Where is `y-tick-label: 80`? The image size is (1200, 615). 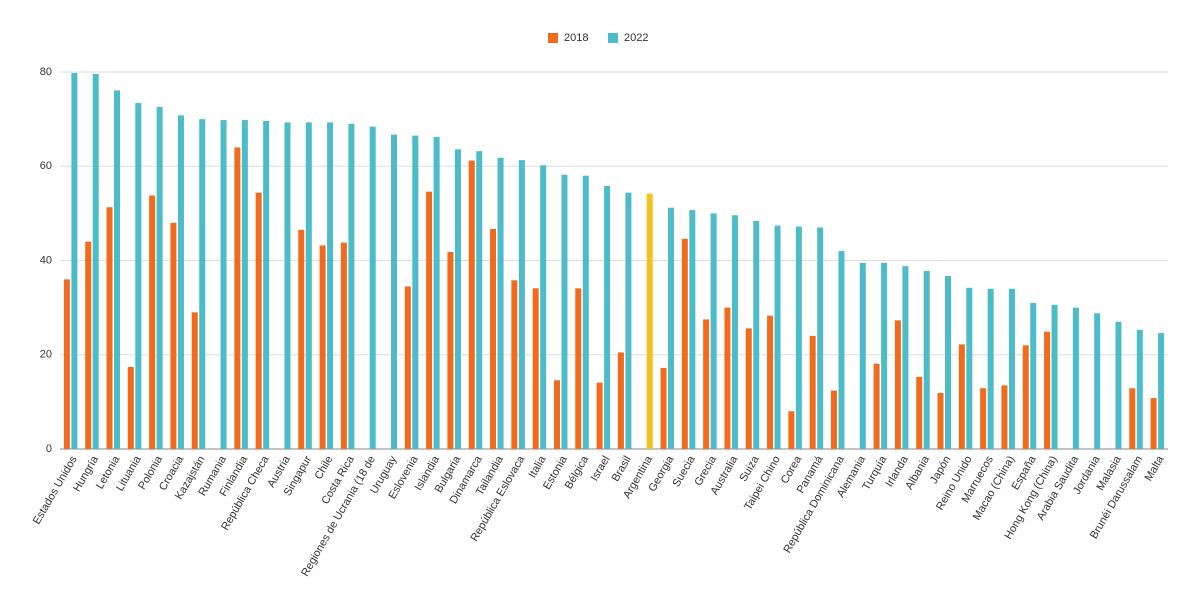
y-tick-label: 80 is located at coordinates (46, 72).